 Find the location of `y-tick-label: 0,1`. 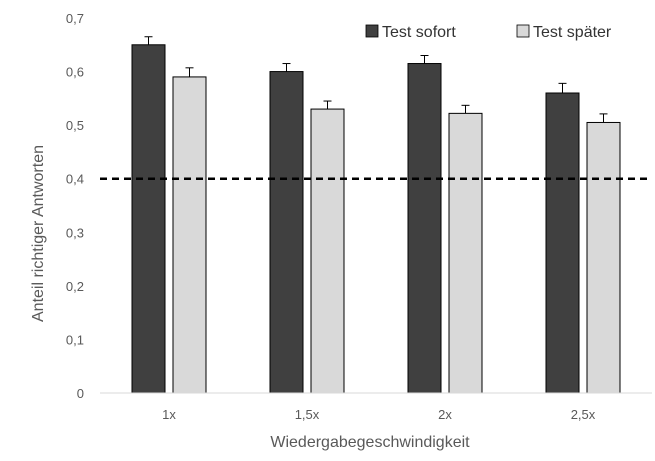

y-tick-label: 0,1 is located at coordinates (75, 339).